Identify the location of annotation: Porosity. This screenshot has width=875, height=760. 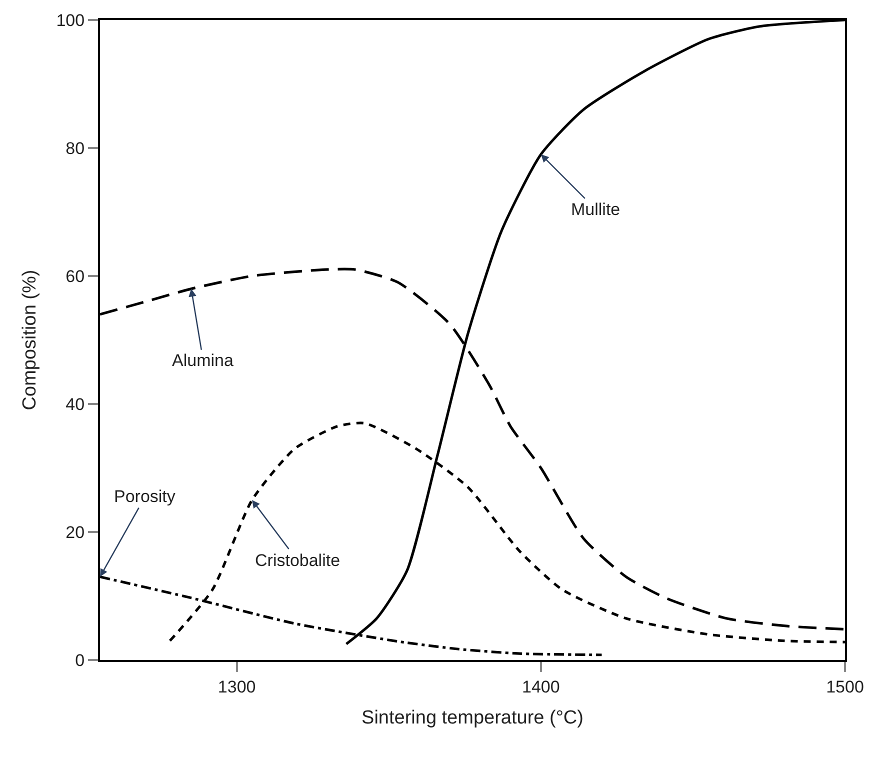
(145, 496).